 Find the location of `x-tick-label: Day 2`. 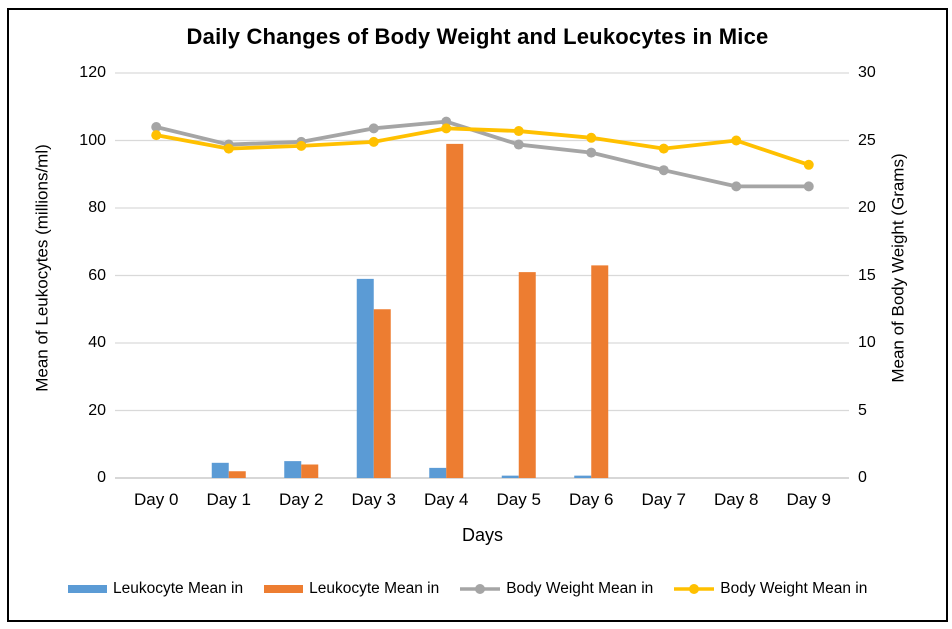

x-tick-label: Day 2 is located at coordinates (301, 499).